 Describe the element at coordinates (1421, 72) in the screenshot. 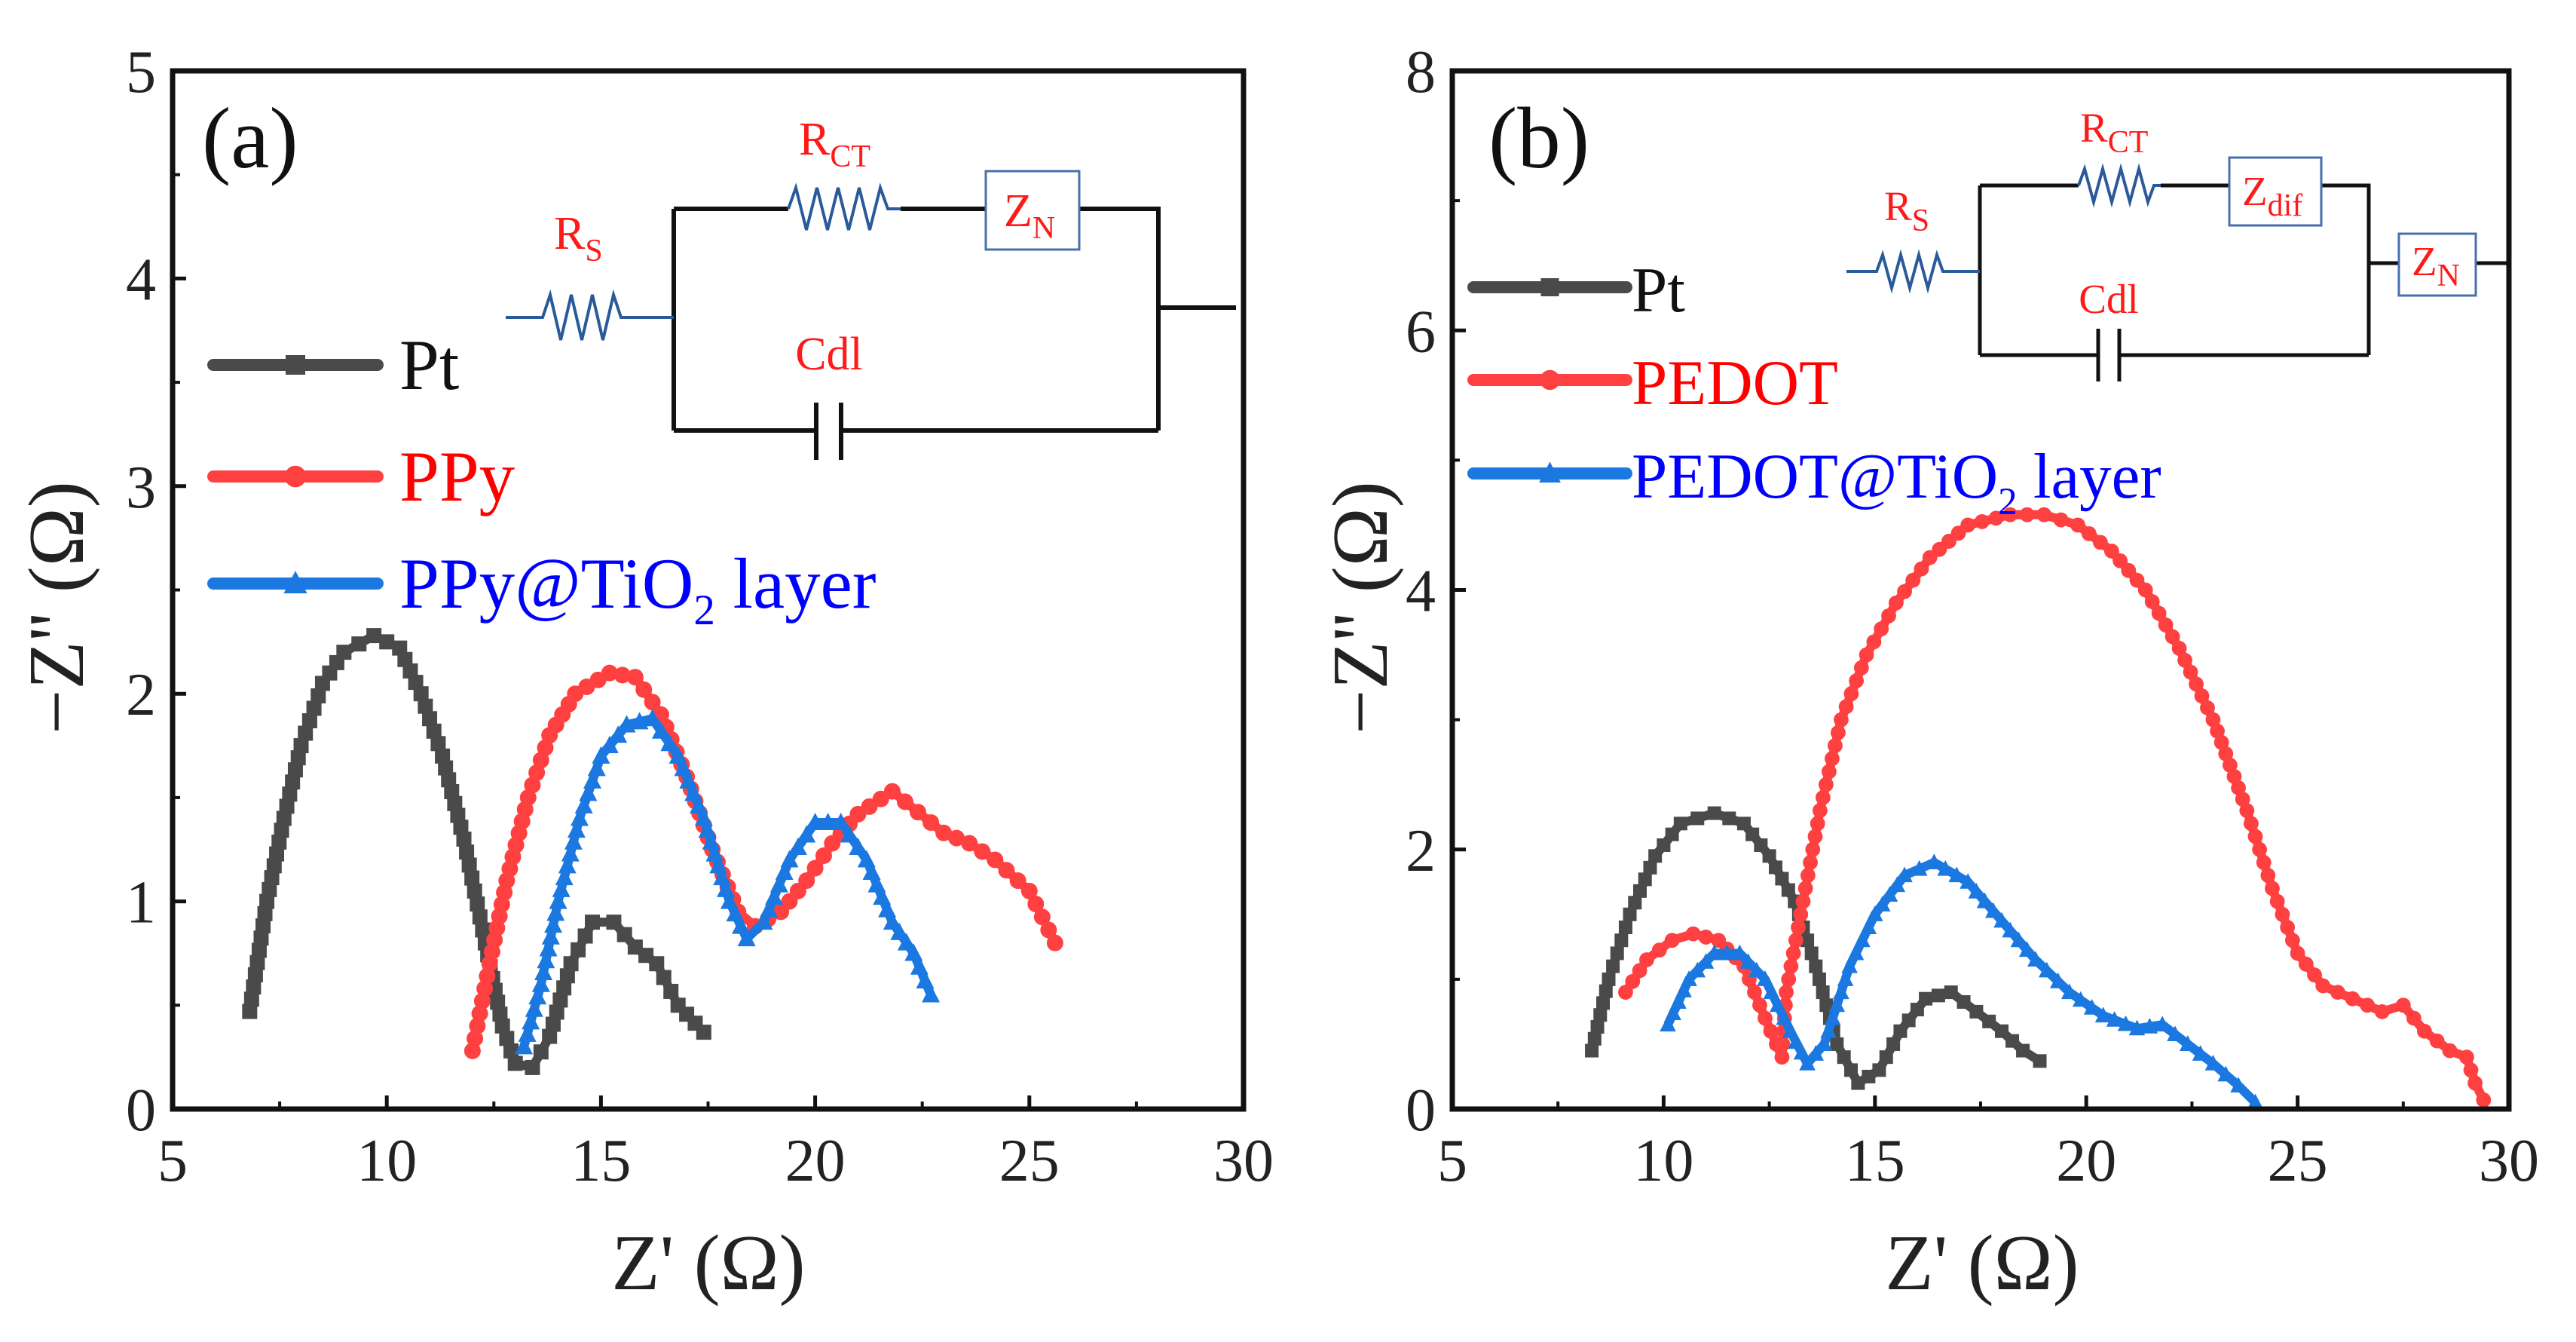

I see `y-tick-label: 8` at that location.